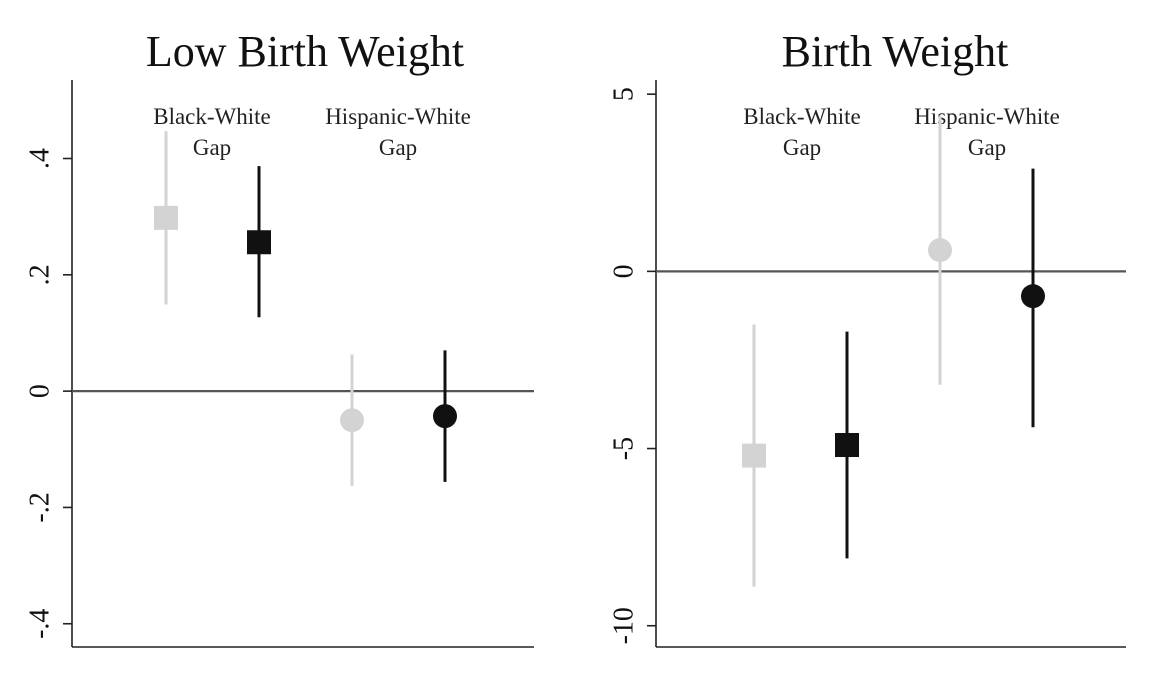 Image resolution: width=1176 pixels, height=698 pixels. Describe the element at coordinates (39, 391) in the screenshot. I see `y-tick-label-0-2: 0` at that location.